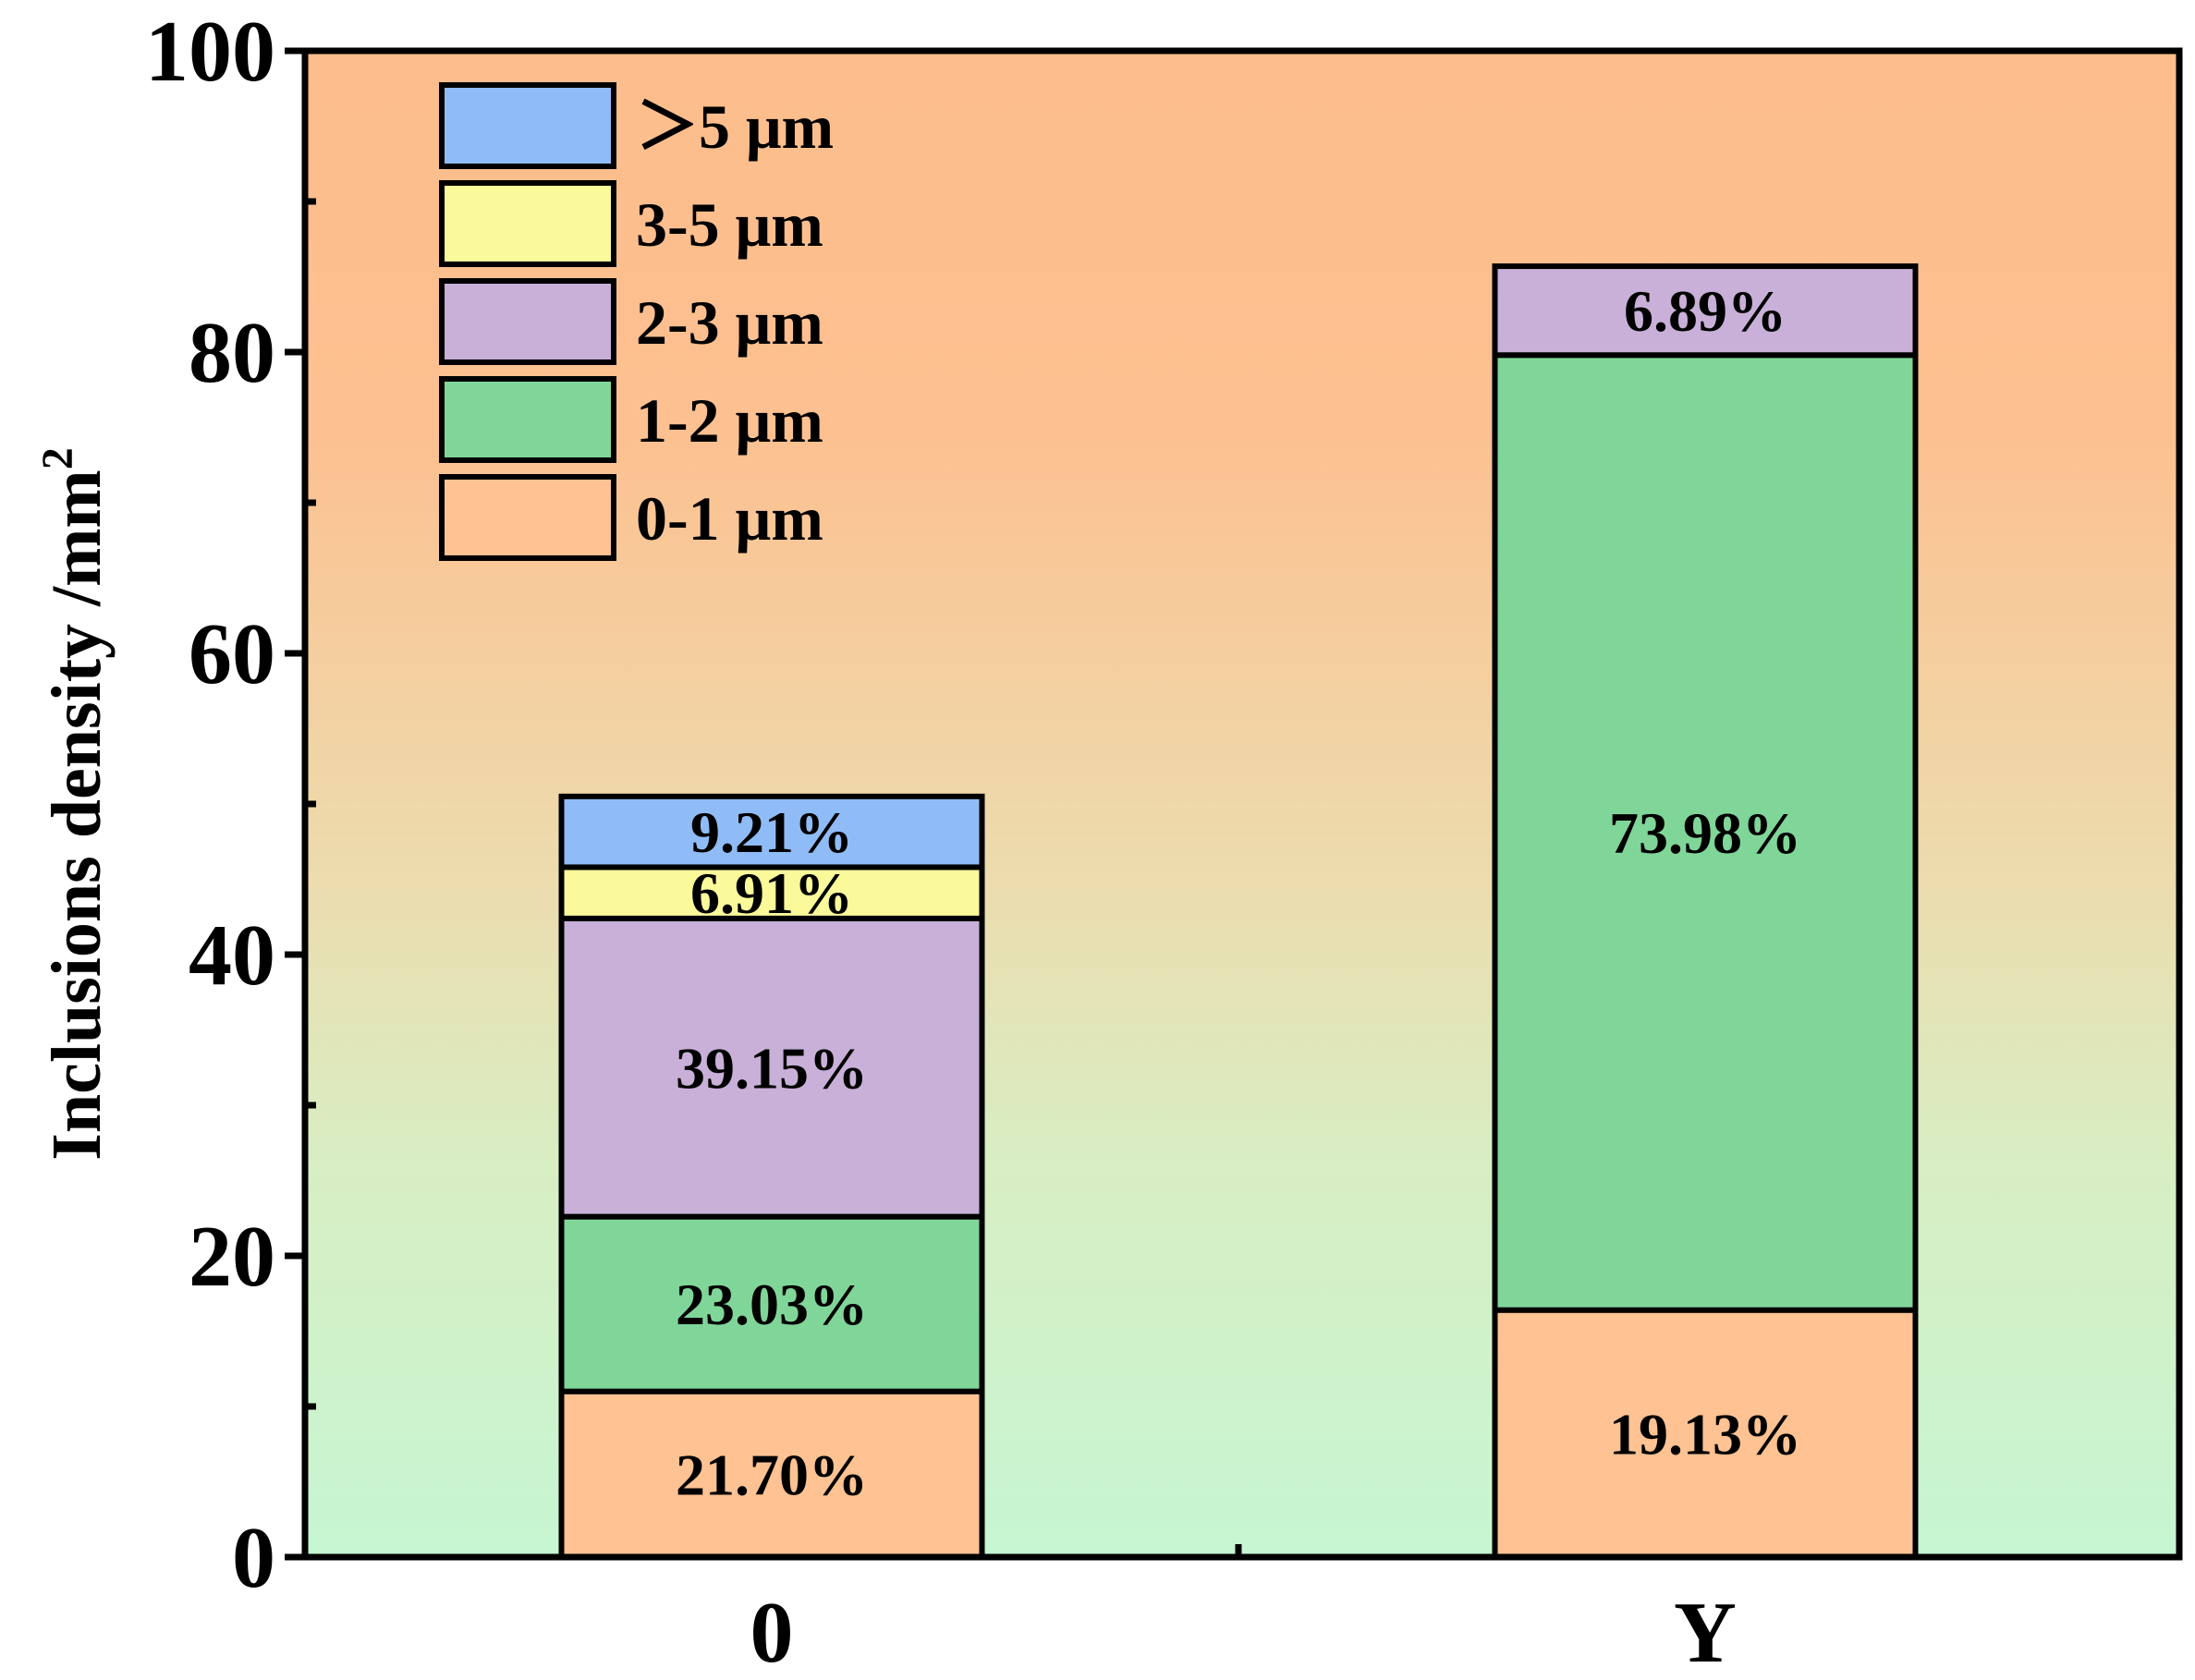 The image size is (2195, 1680). I want to click on segment-label: 73.98%, so click(1705, 833).